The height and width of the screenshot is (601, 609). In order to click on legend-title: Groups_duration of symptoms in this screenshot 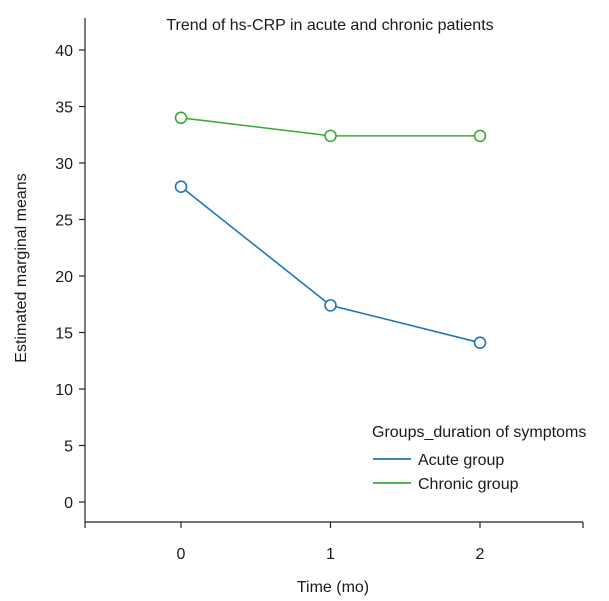, I will do `click(479, 432)`.